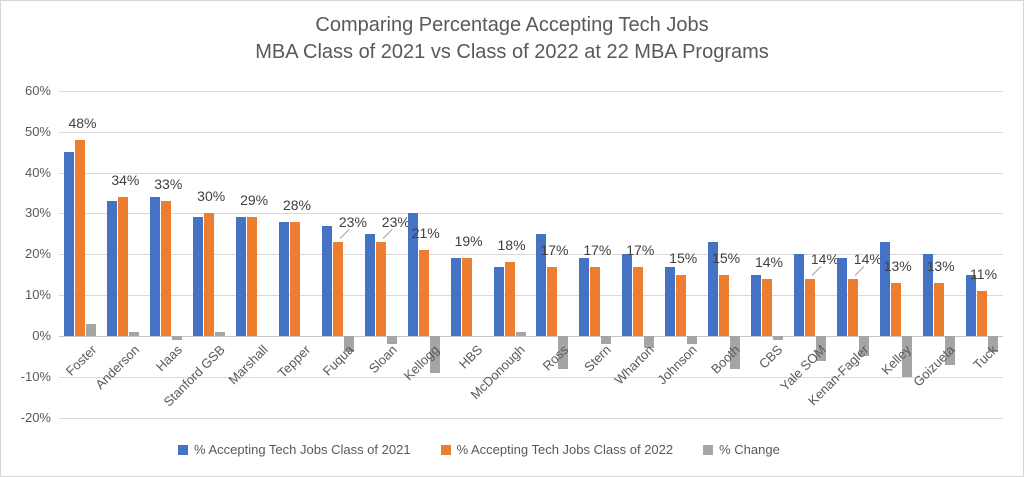  Describe the element at coordinates (41, 335) in the screenshot. I see `y-tick-0: 0%` at that location.